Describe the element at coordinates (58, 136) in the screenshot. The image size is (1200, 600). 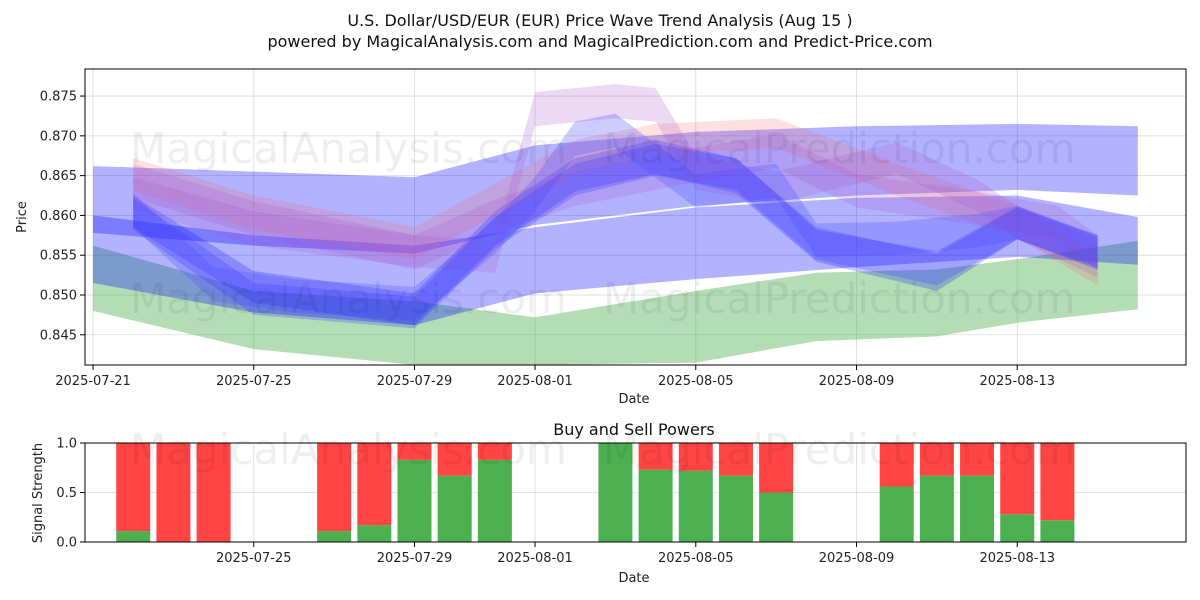
I see `price-y-tick-label: 0.870` at that location.